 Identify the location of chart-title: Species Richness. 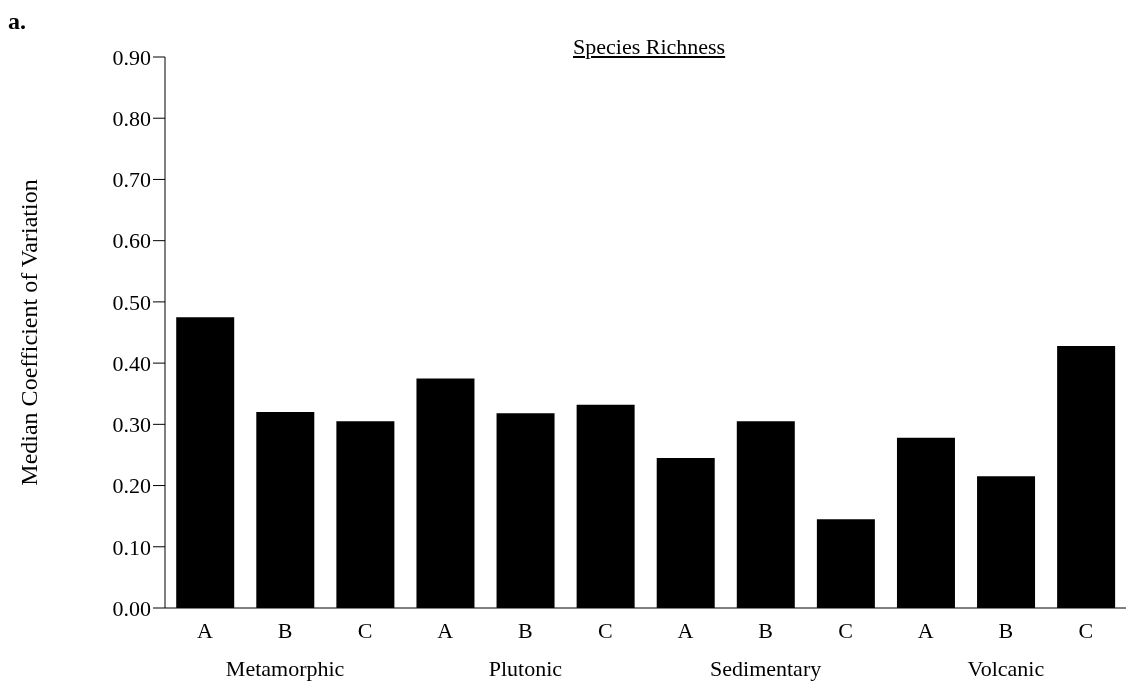
(649, 47).